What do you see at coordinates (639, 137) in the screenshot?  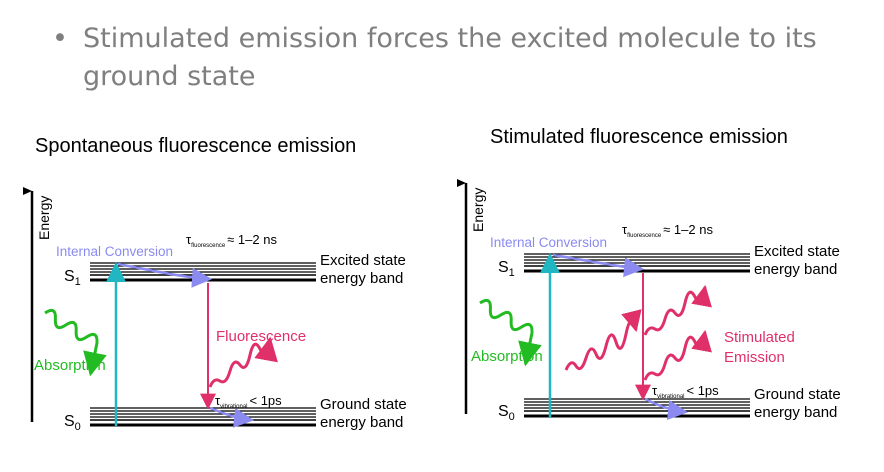 I see `right-title: Stimulated fluorescence emission` at bounding box center [639, 137].